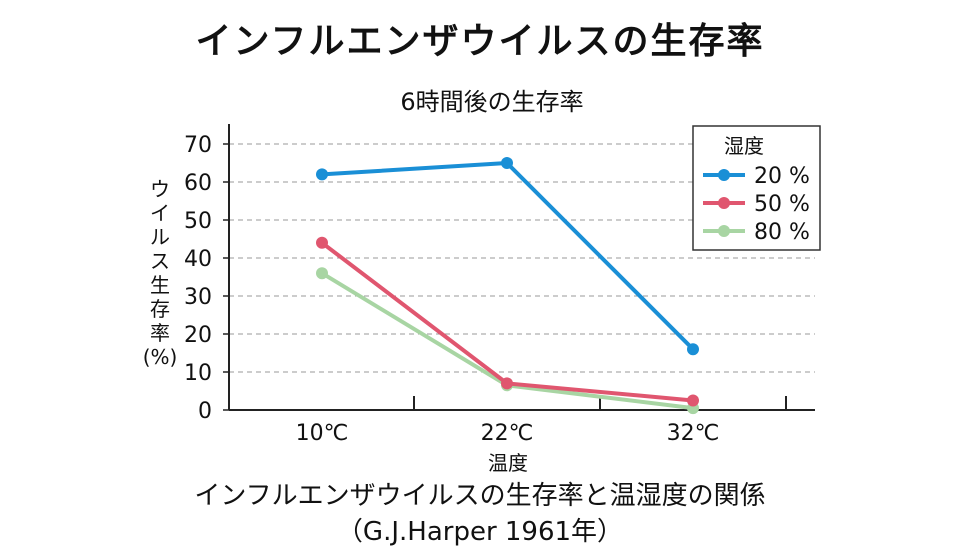 The image size is (960, 560). I want to click on y-tick-label: 20, so click(198, 335).